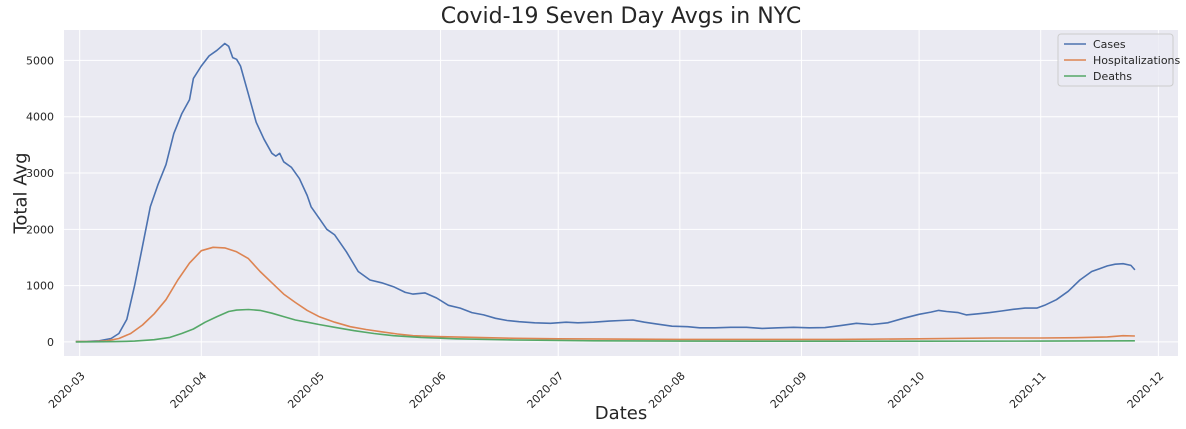  I want to click on legend-label-deaths: Deaths, so click(1112, 76).